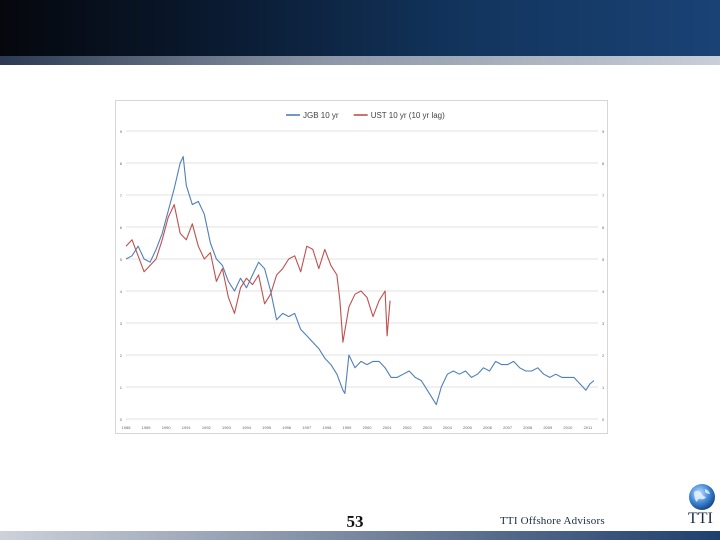  I want to click on y-tick-label-right: 8, so click(603, 163).